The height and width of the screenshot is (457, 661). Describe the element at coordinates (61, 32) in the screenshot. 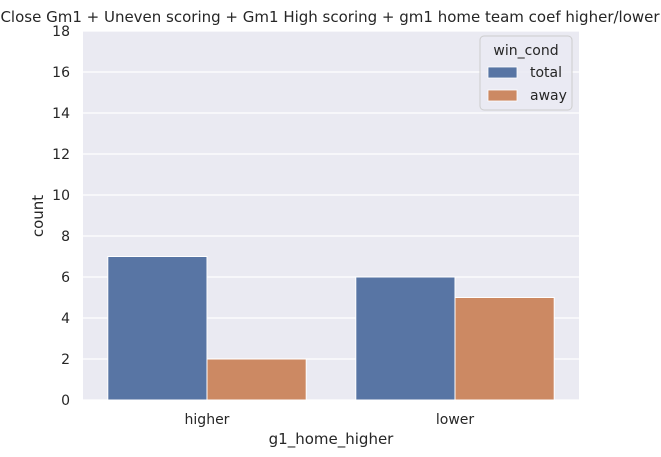

I see `y-tick-label: 18` at that location.